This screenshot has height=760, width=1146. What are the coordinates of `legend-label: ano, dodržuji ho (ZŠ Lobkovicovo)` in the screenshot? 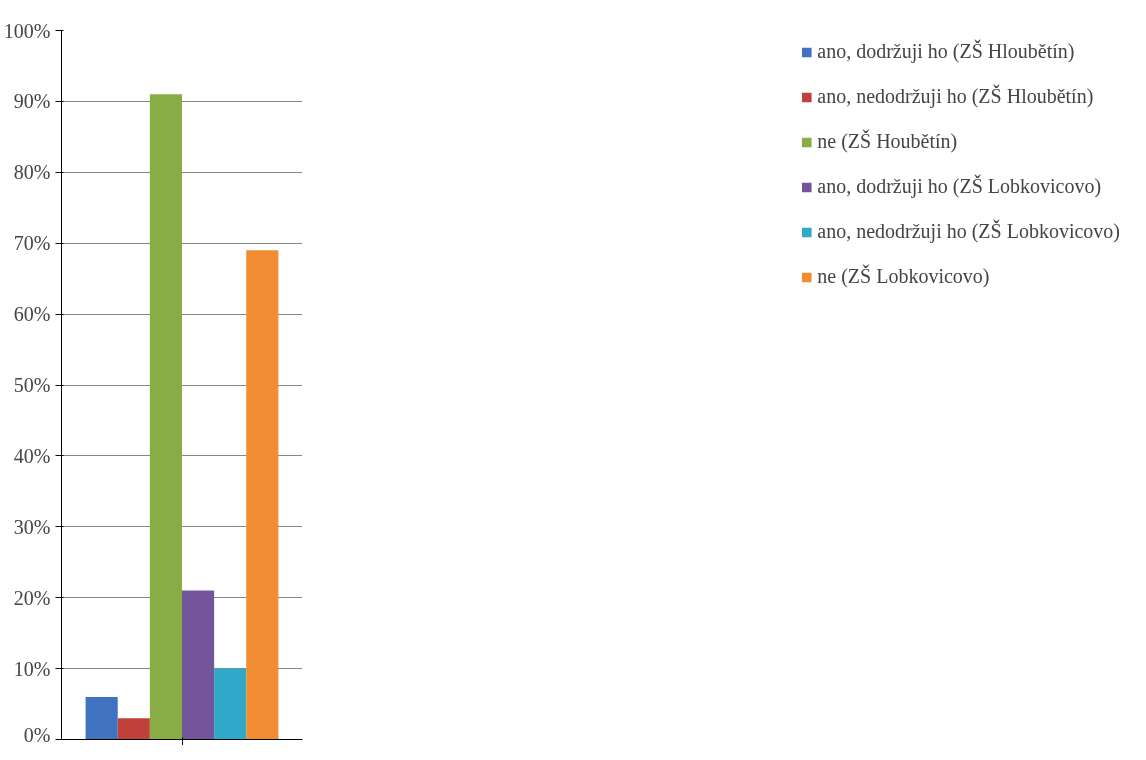 It's located at (959, 186).